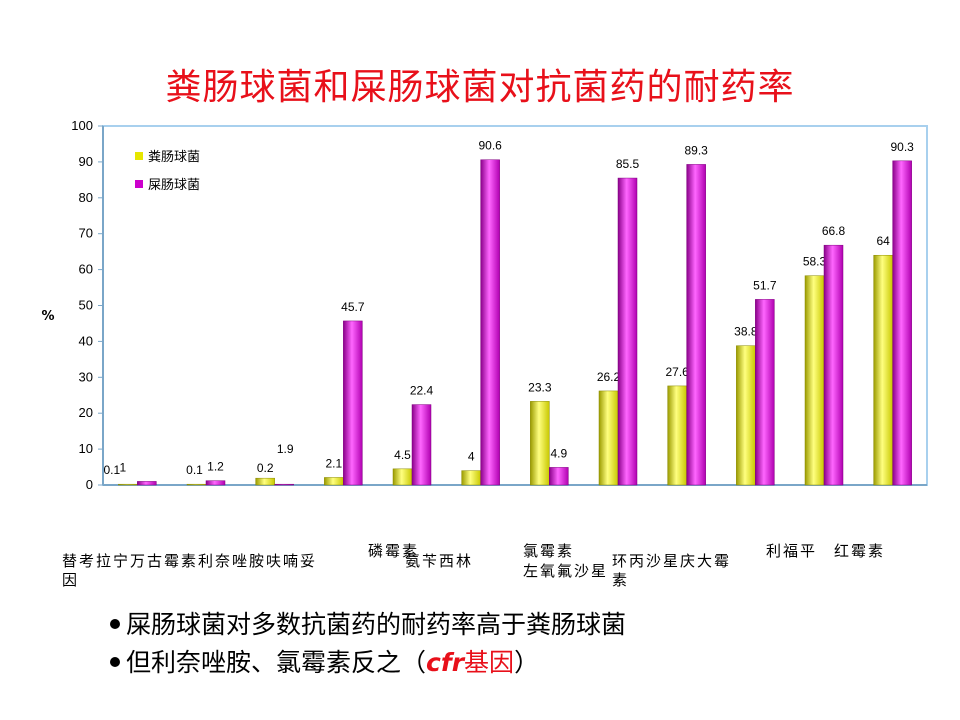  I want to click on x-tick-label: 氯霉素, so click(548, 551).